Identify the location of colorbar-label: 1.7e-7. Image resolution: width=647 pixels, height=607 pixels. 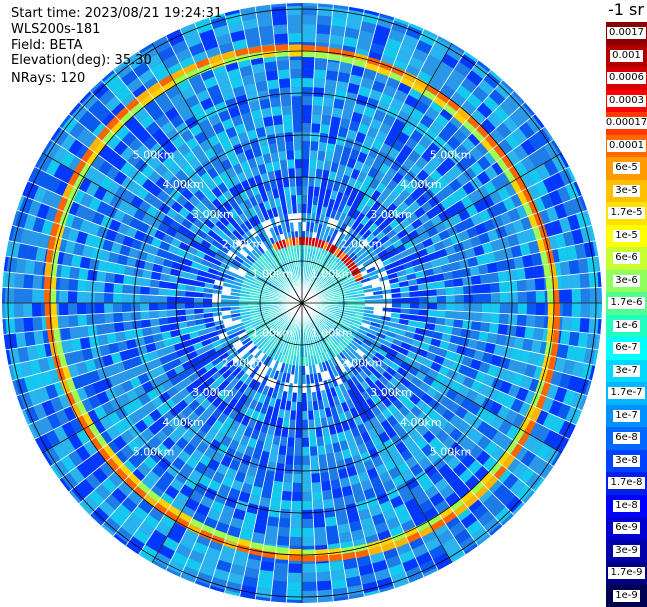
(626, 393).